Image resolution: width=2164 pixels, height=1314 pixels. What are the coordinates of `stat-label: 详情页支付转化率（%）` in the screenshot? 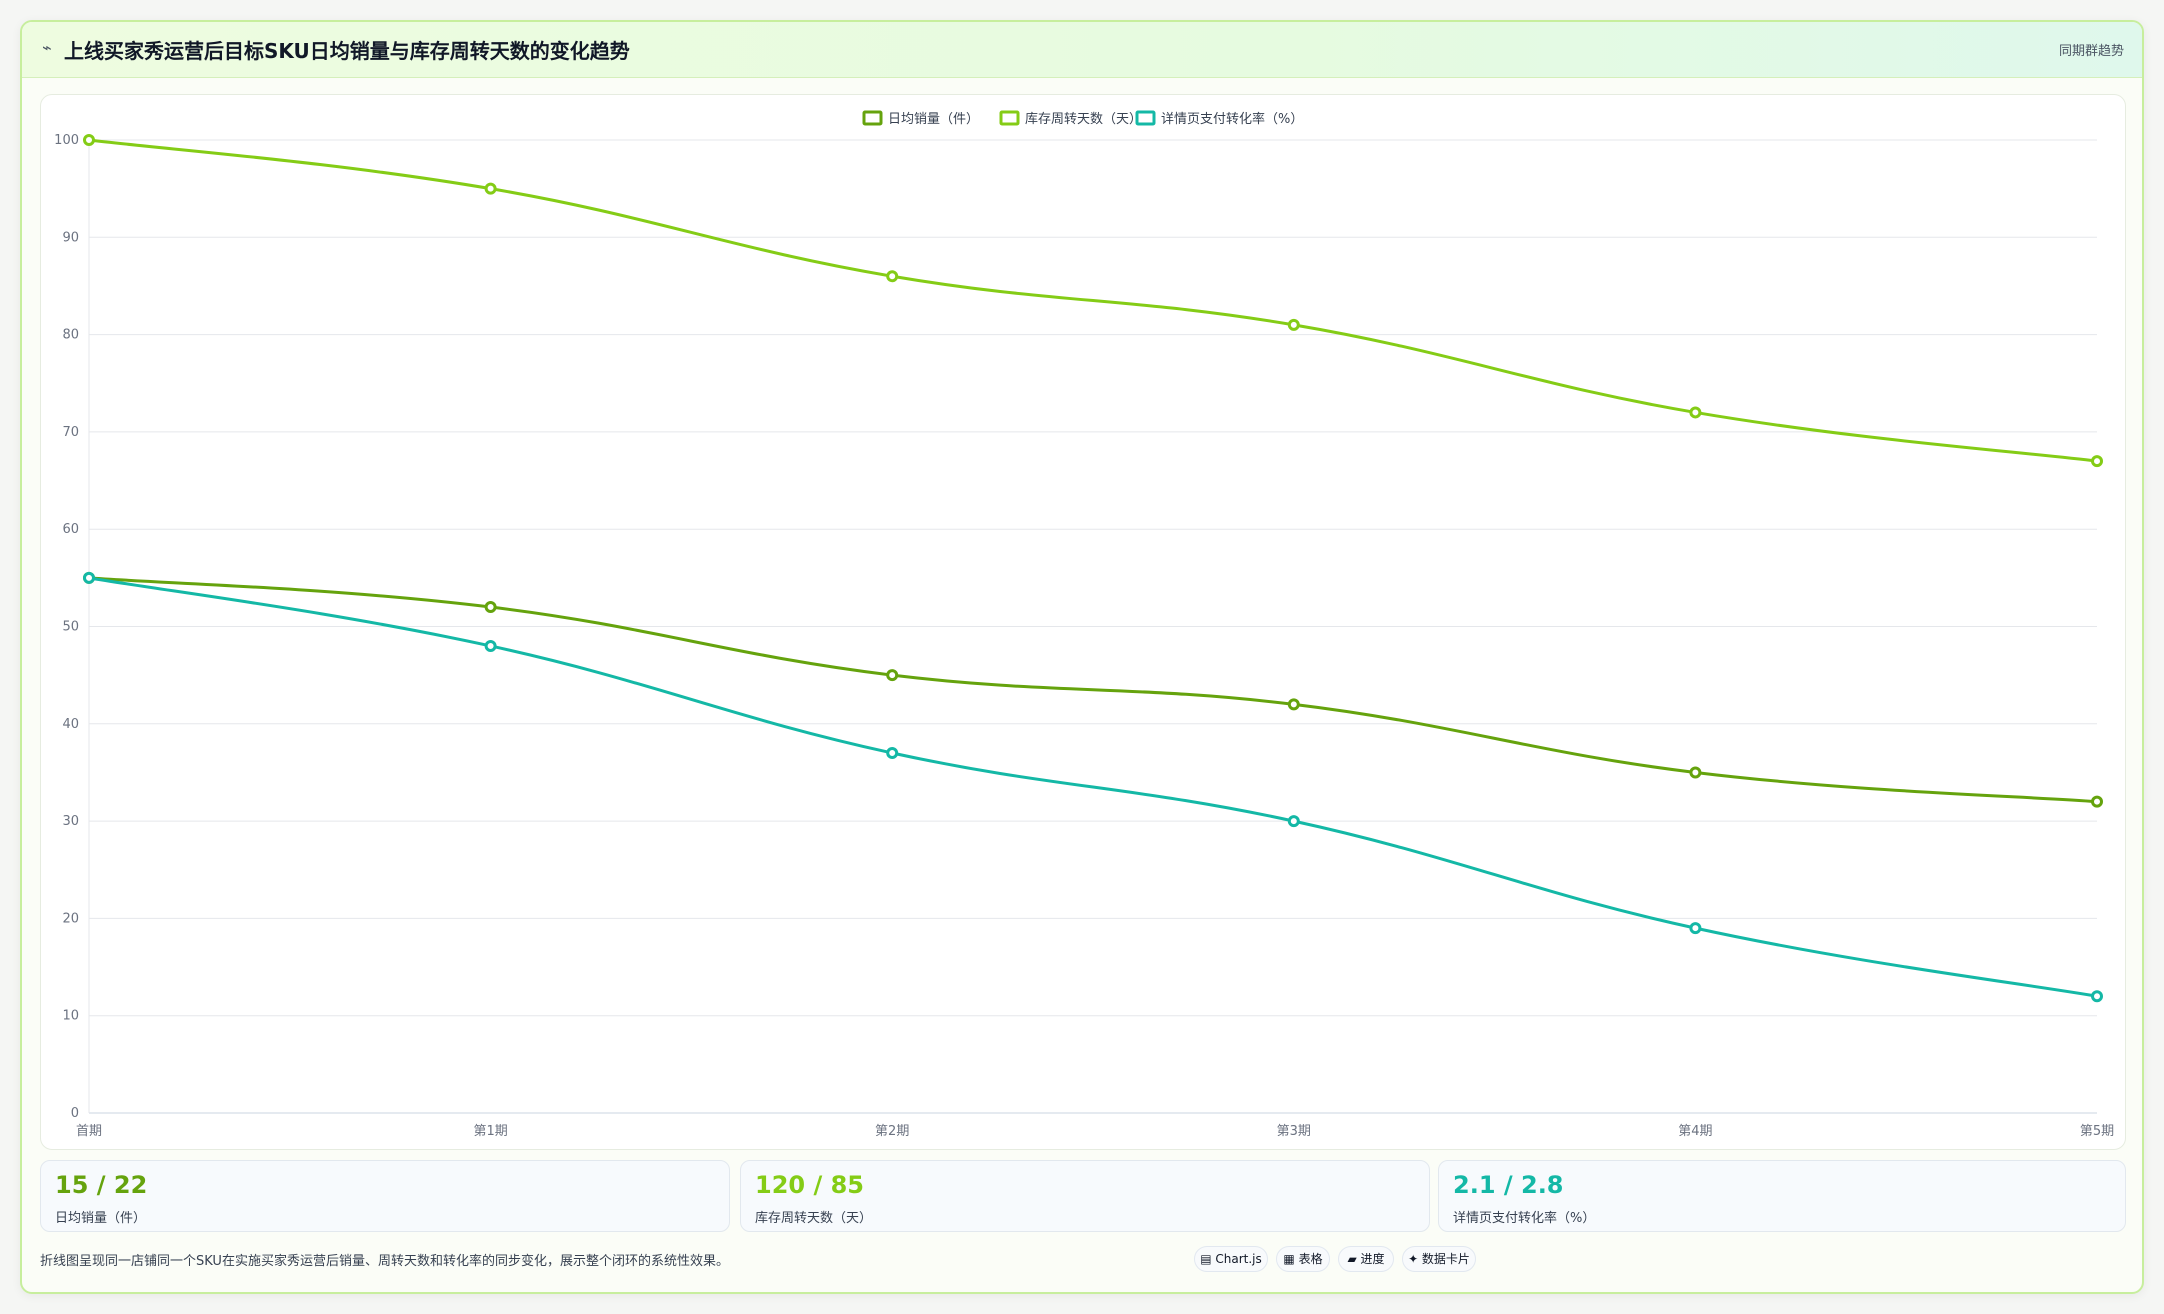 It's located at (1524, 1218).